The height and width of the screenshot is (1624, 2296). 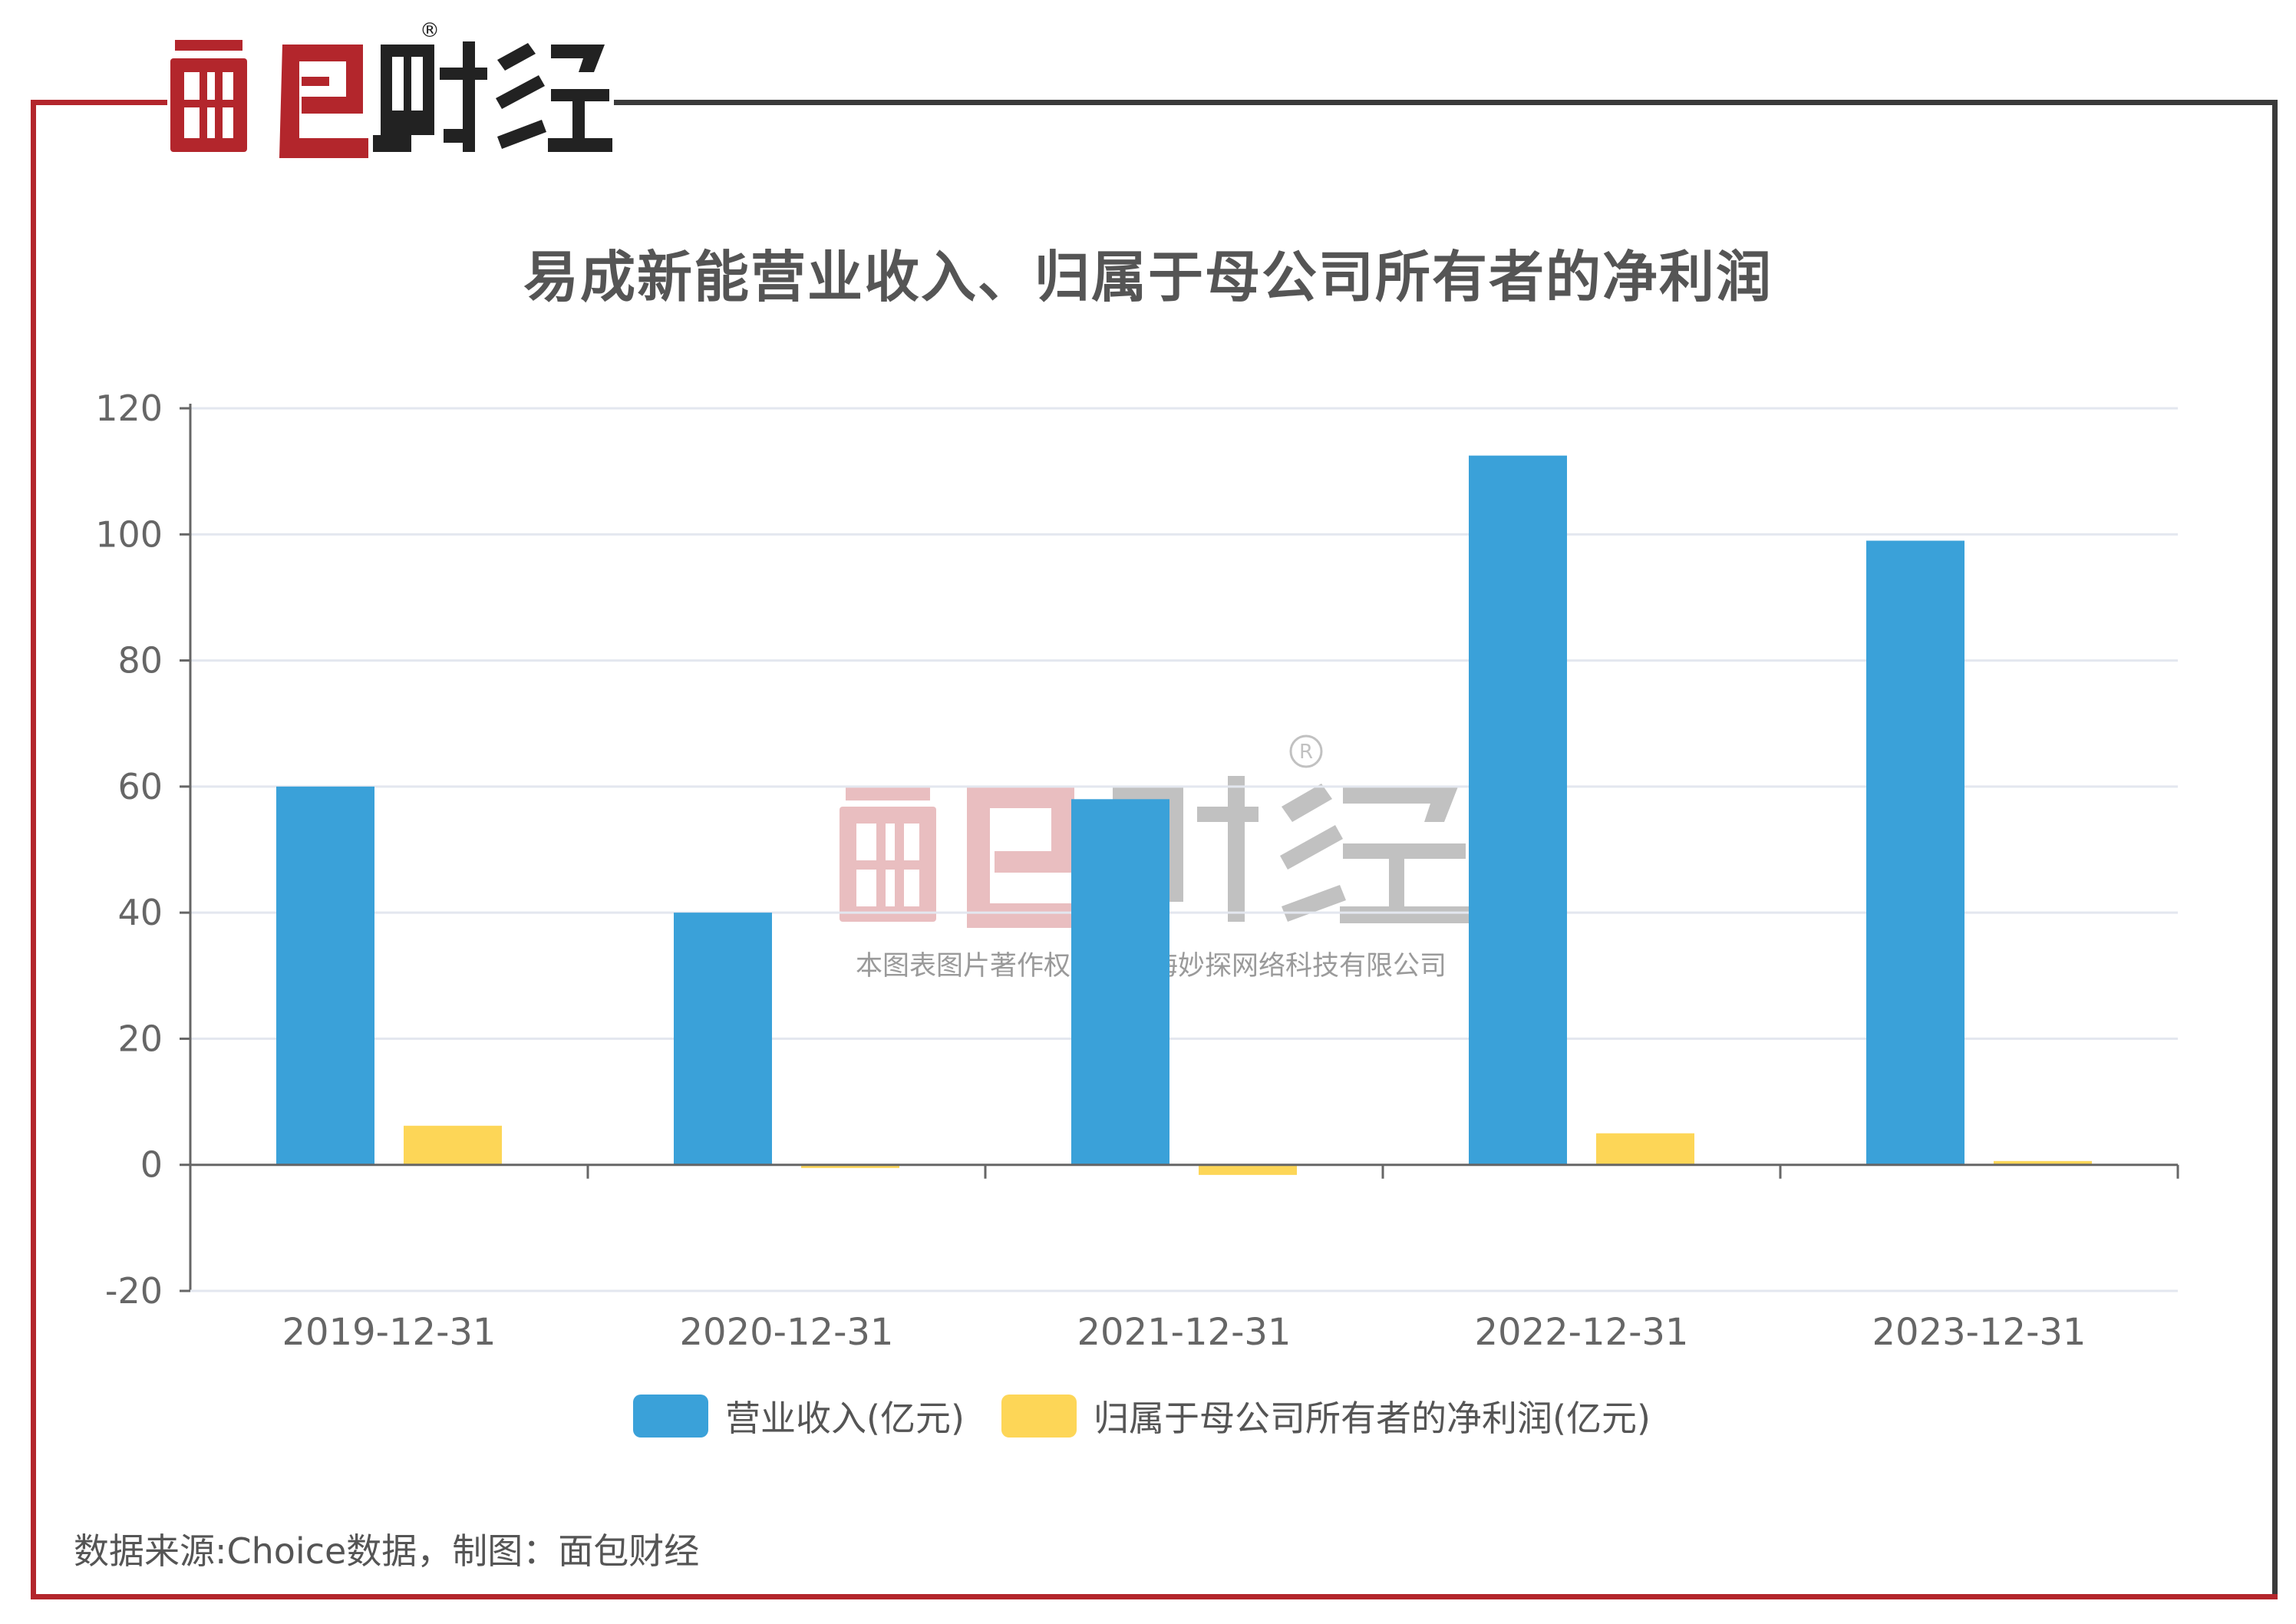 I want to click on y-tick-label: -20, so click(x=134, y=1291).